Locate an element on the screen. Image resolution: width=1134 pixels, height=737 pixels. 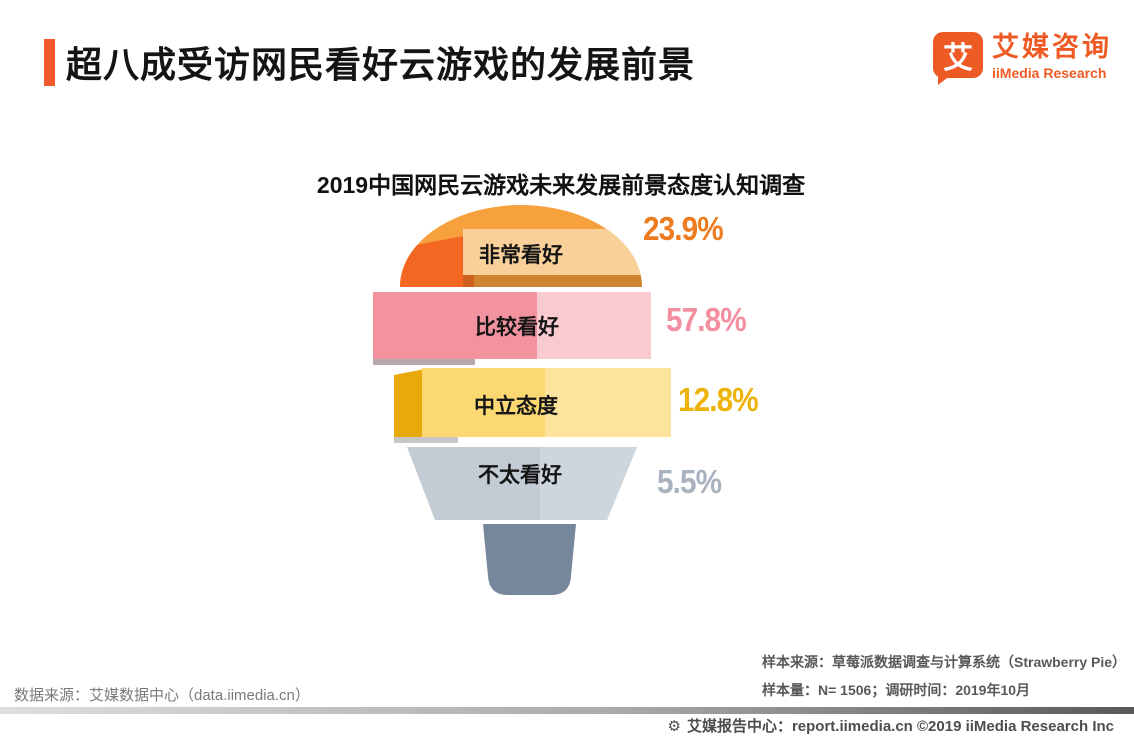
title-accent-bar is located at coordinates (49, 62).